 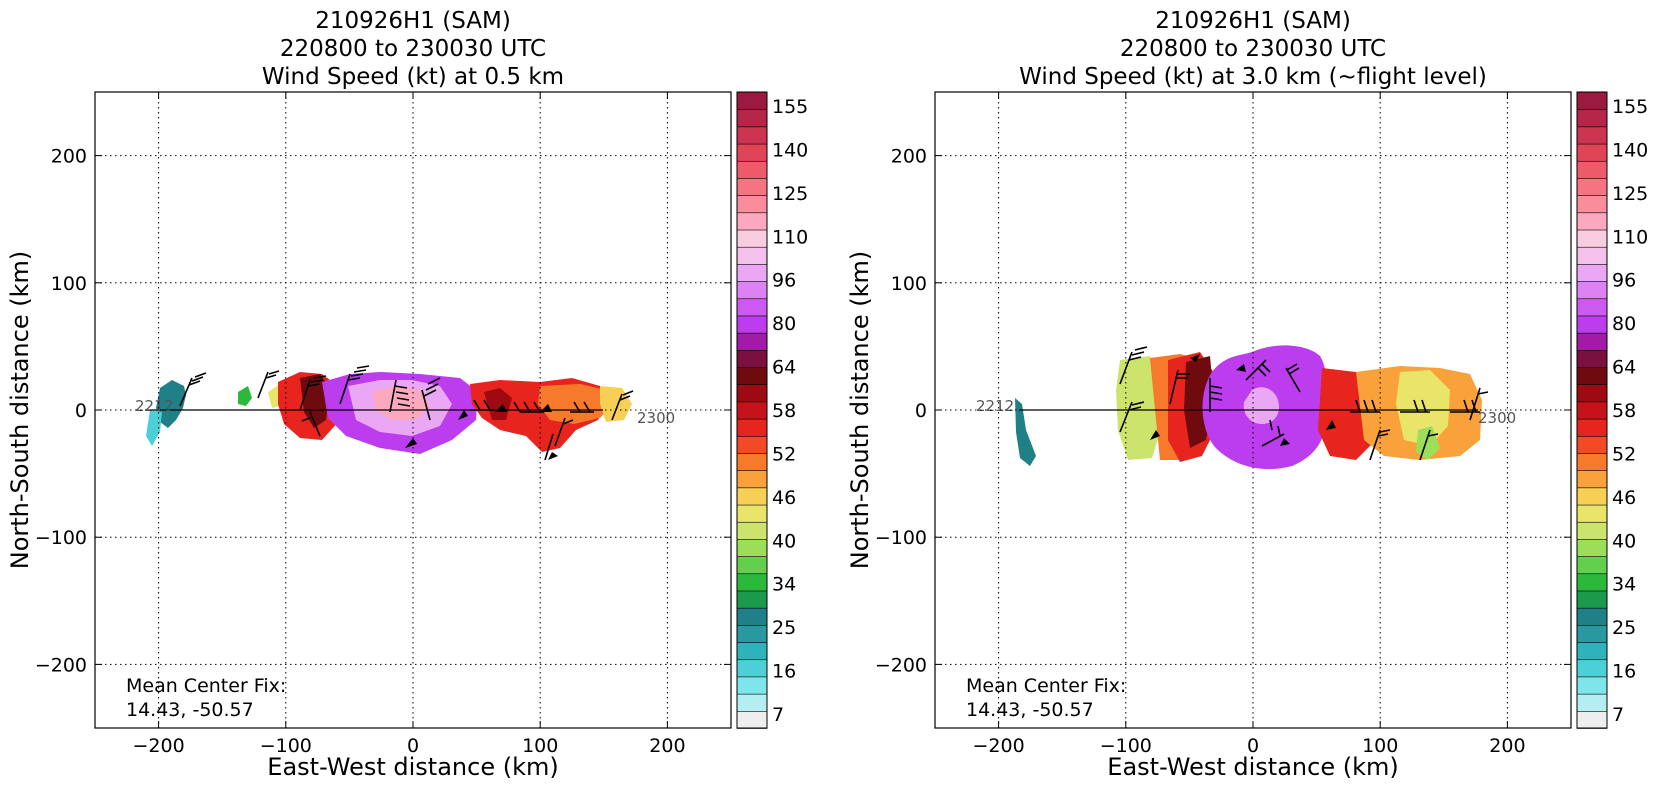 I want to click on wind-field-right, so click(x=1248, y=407).